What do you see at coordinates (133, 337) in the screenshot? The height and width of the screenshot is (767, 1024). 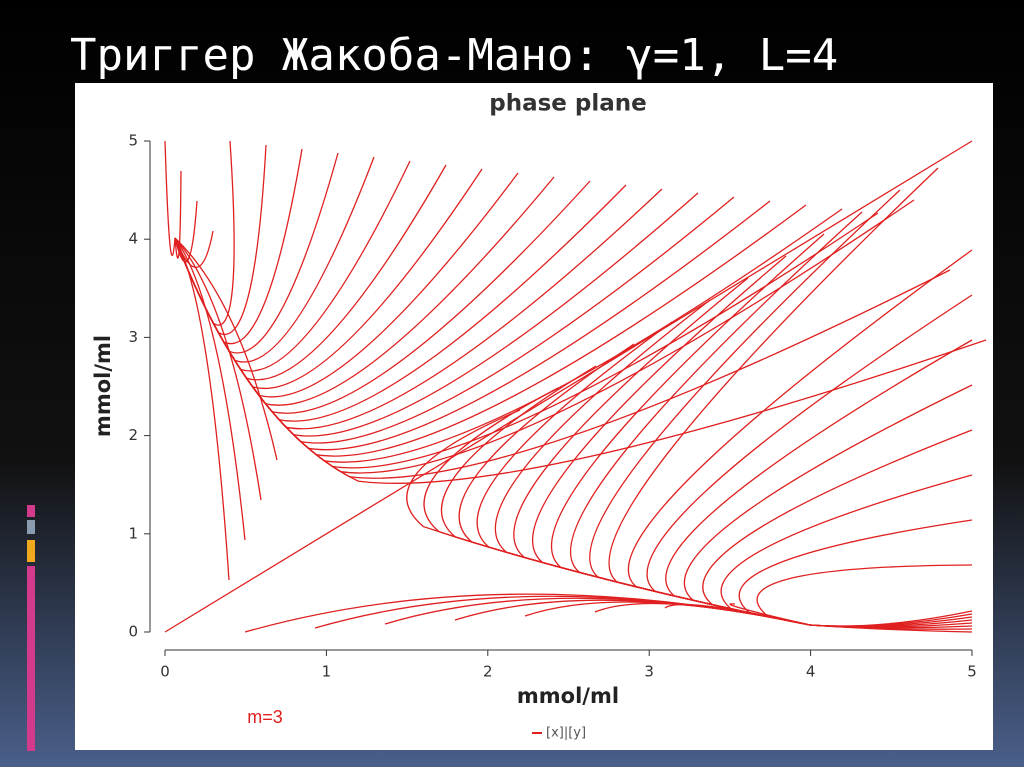 I see `y-tick-label: 3` at bounding box center [133, 337].